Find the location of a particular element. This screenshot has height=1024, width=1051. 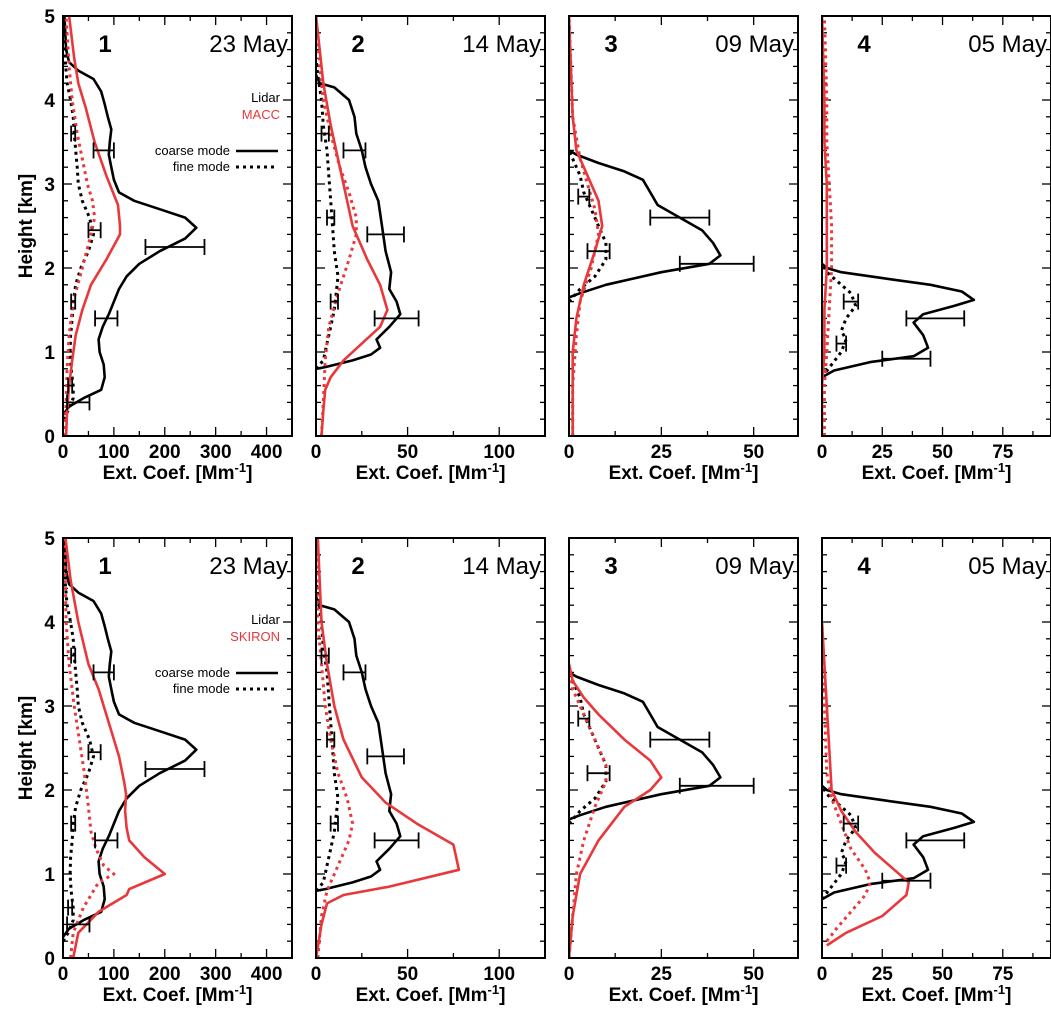

y-tick-label: 0 is located at coordinates (49, 437).